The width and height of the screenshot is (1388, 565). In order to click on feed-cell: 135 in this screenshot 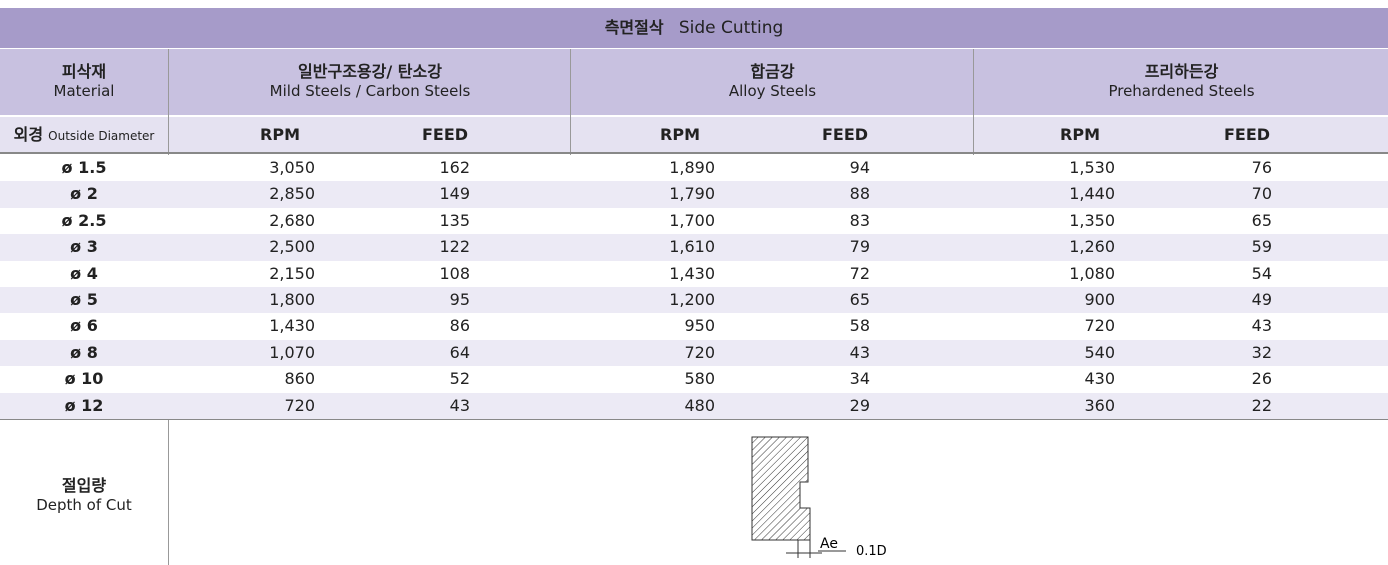, I will do `click(454, 220)`.